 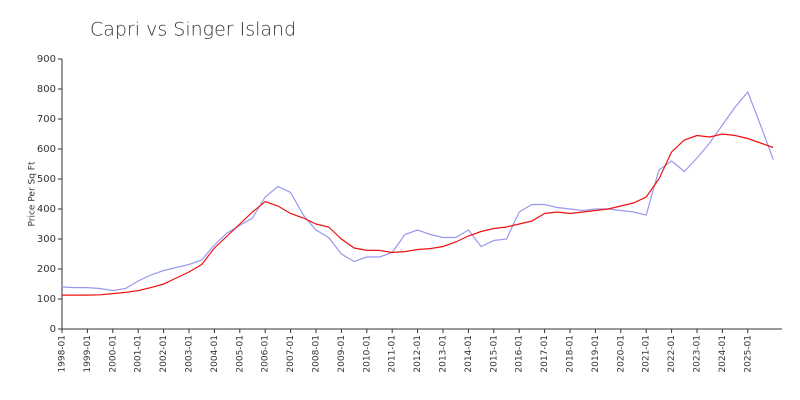 I want to click on x-tick-label: 2020-01, so click(x=621, y=354).